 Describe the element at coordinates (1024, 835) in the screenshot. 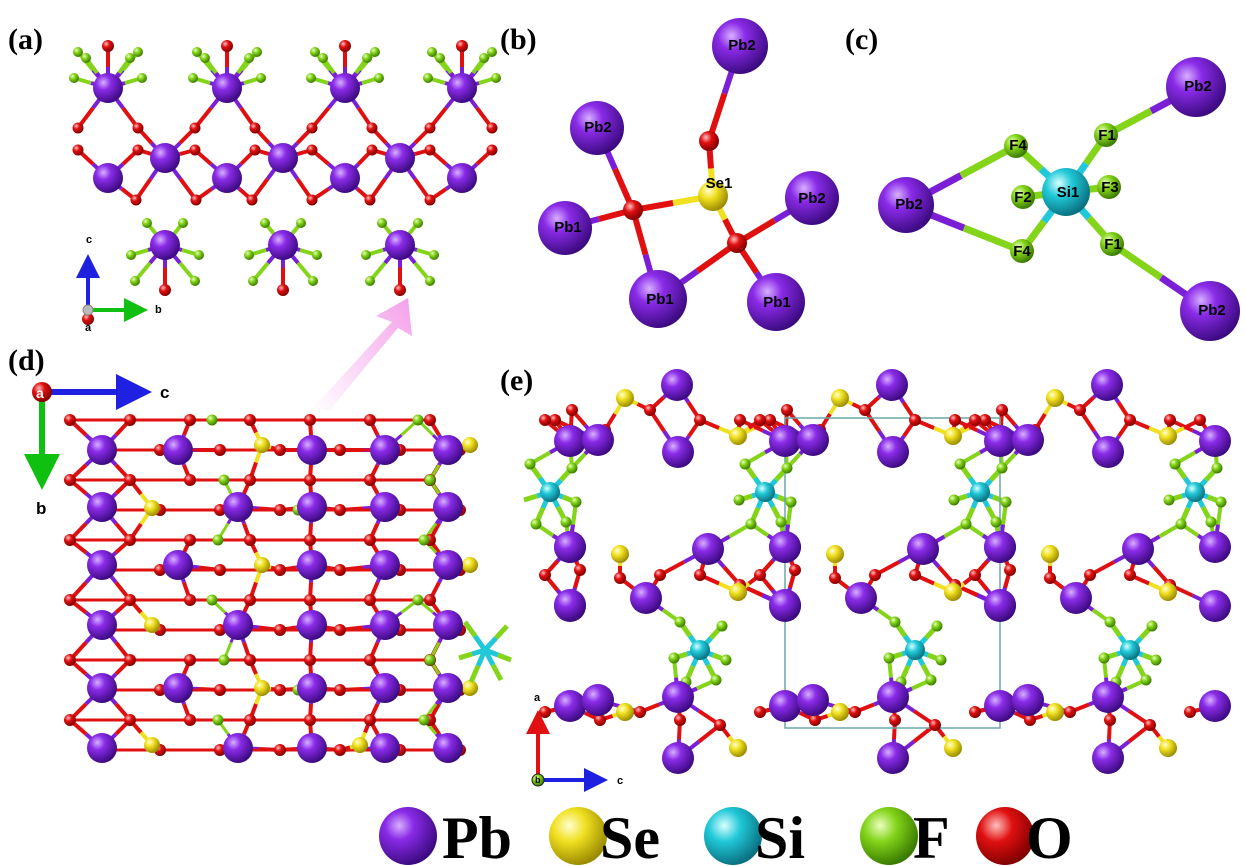

I see `legend-item-o: O` at that location.